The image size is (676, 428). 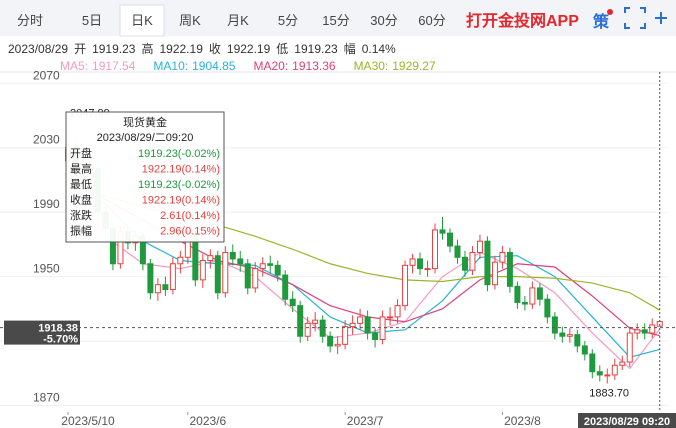 What do you see at coordinates (214, 66) in the screenshot?
I see `legend-value: 1904.85` at bounding box center [214, 66].